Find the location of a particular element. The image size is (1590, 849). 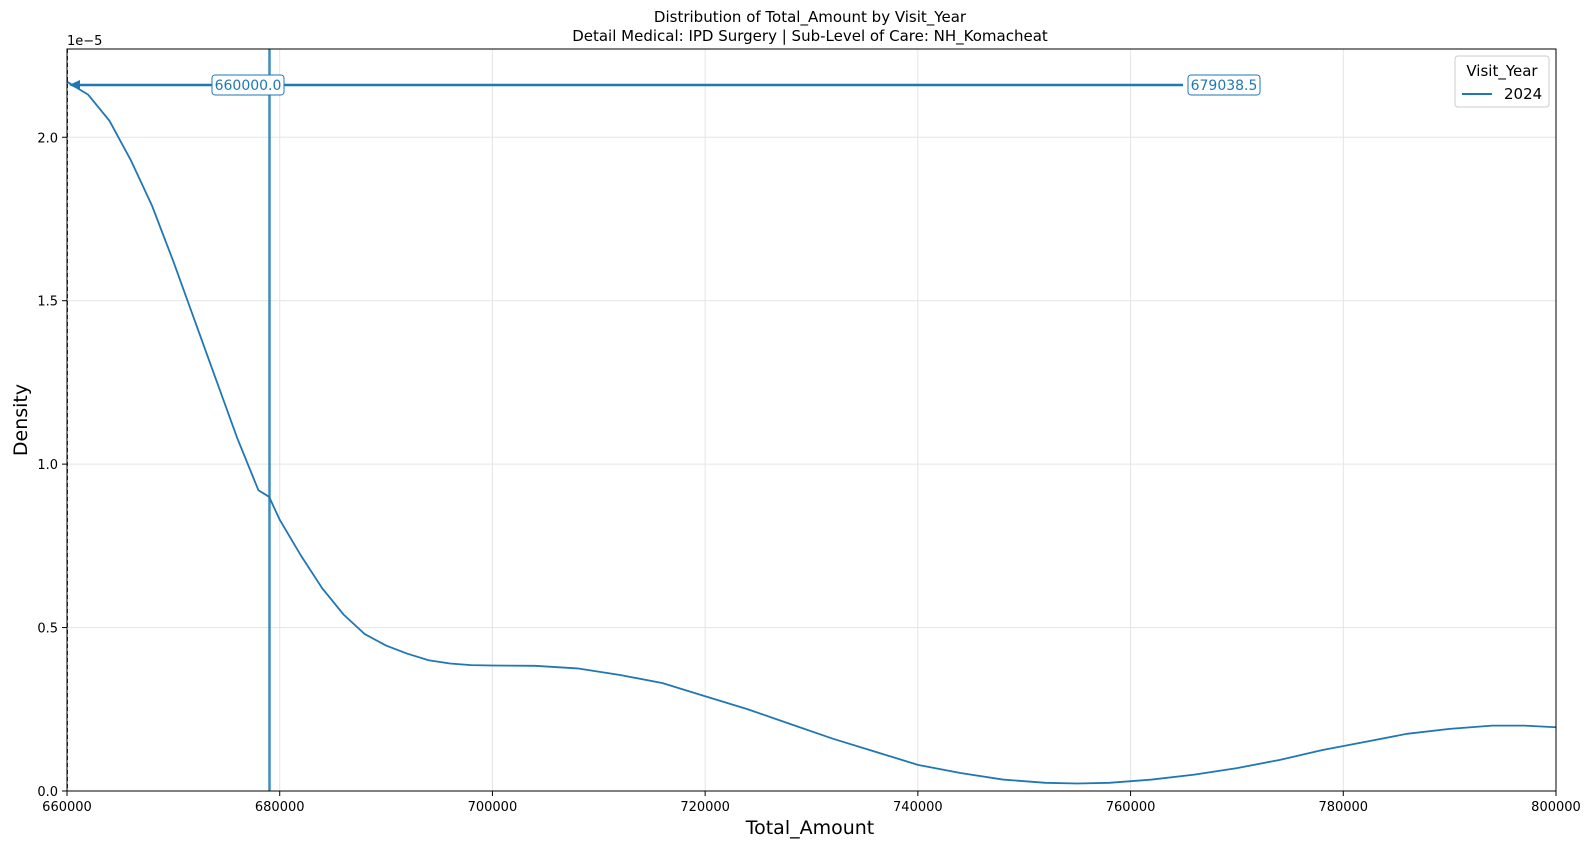

x-tick-label-0: 660000 is located at coordinates (67, 807).